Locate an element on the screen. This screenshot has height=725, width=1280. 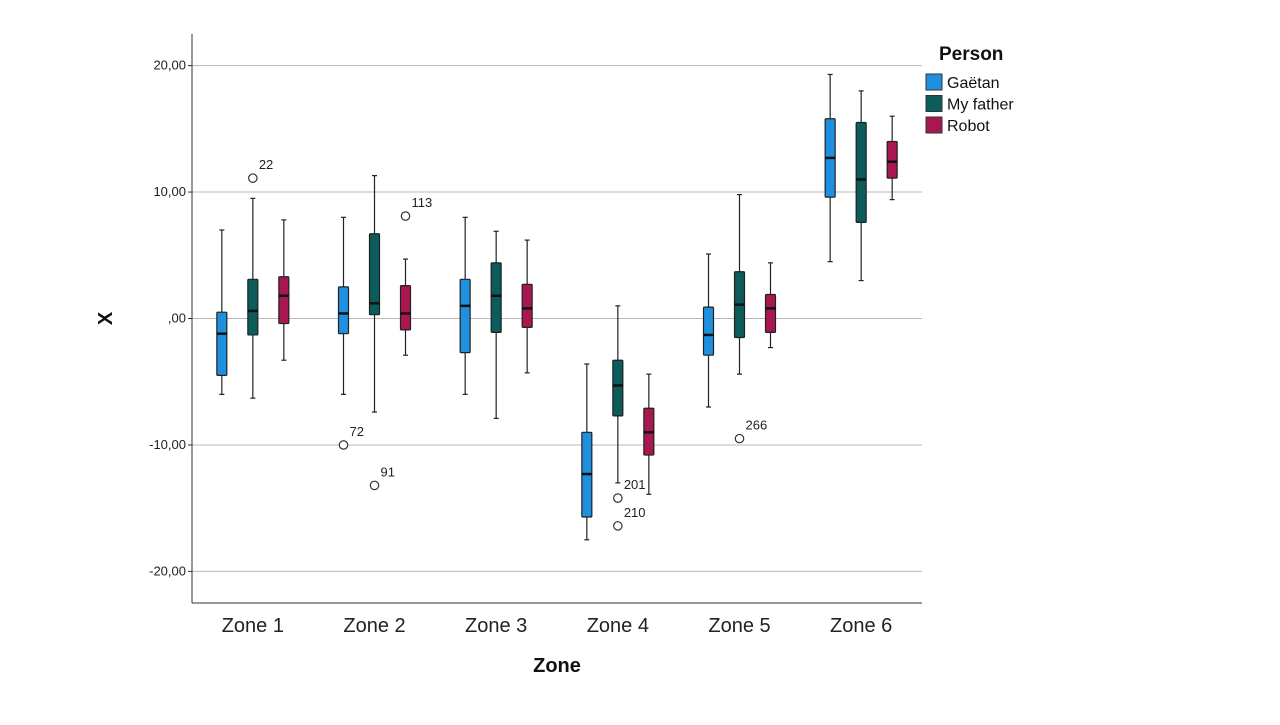
outlier-label: 91 is located at coordinates (388, 471).